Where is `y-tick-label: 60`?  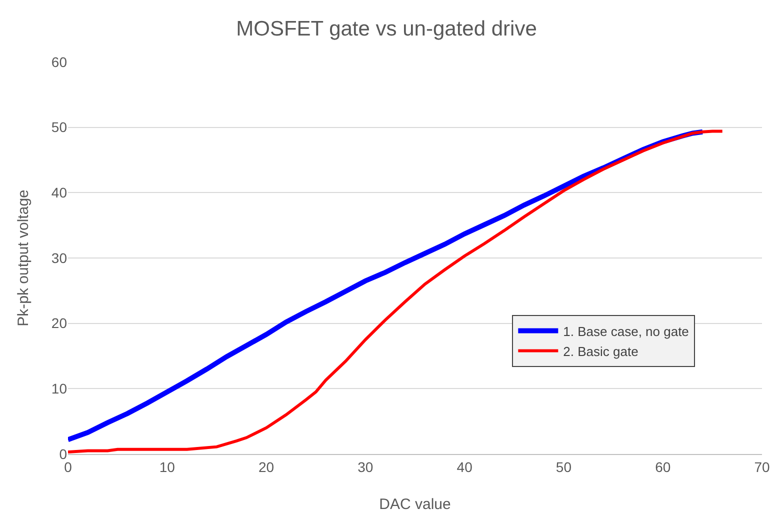
y-tick-label: 60 is located at coordinates (59, 62).